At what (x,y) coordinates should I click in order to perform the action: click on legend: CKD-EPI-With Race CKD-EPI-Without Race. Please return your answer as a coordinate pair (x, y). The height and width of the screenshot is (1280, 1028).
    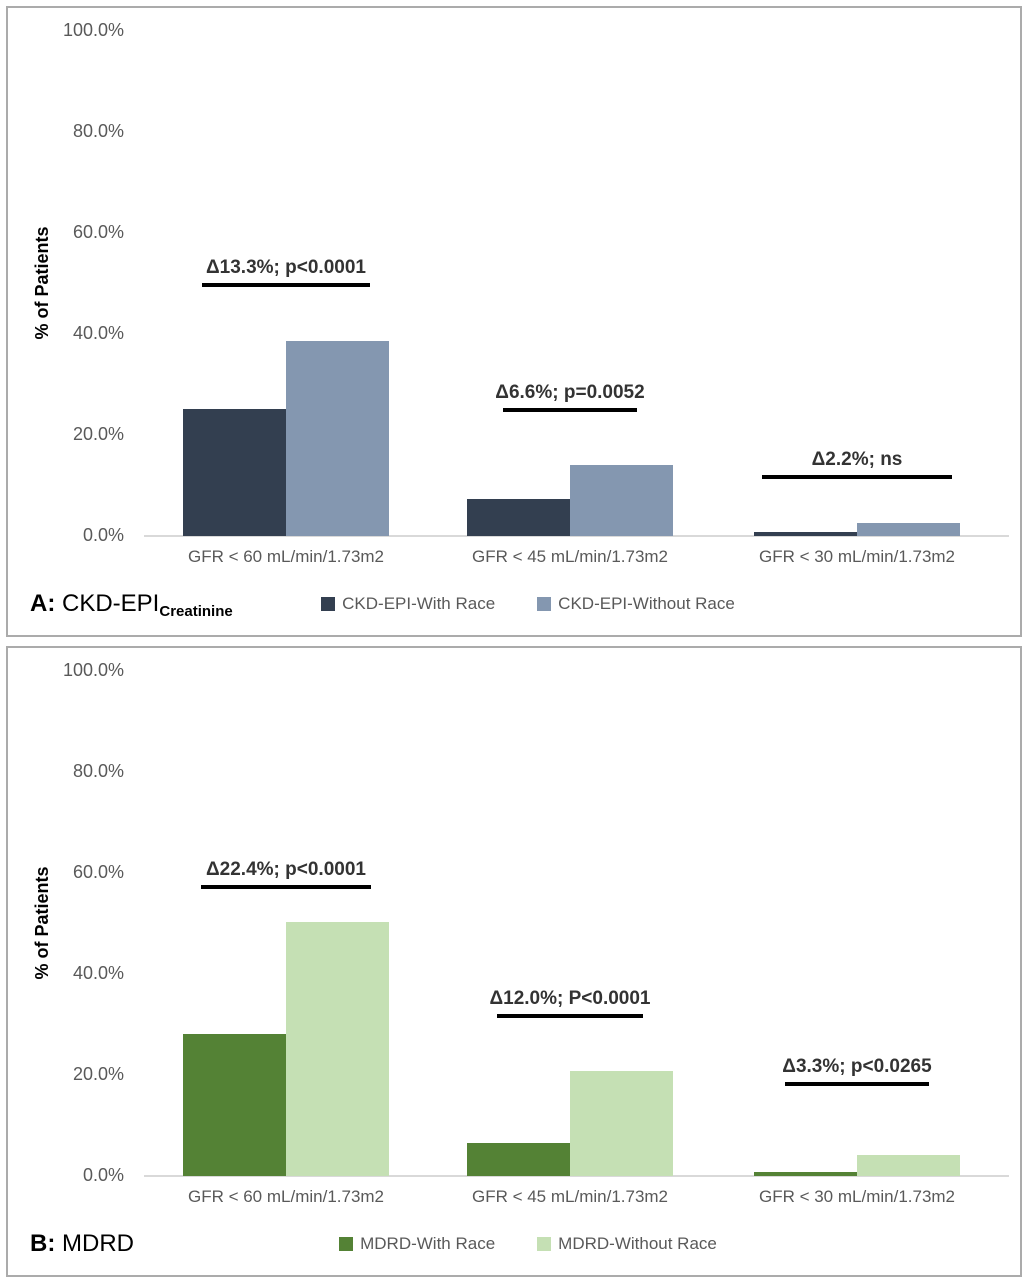
    Looking at the image, I should click on (528, 604).